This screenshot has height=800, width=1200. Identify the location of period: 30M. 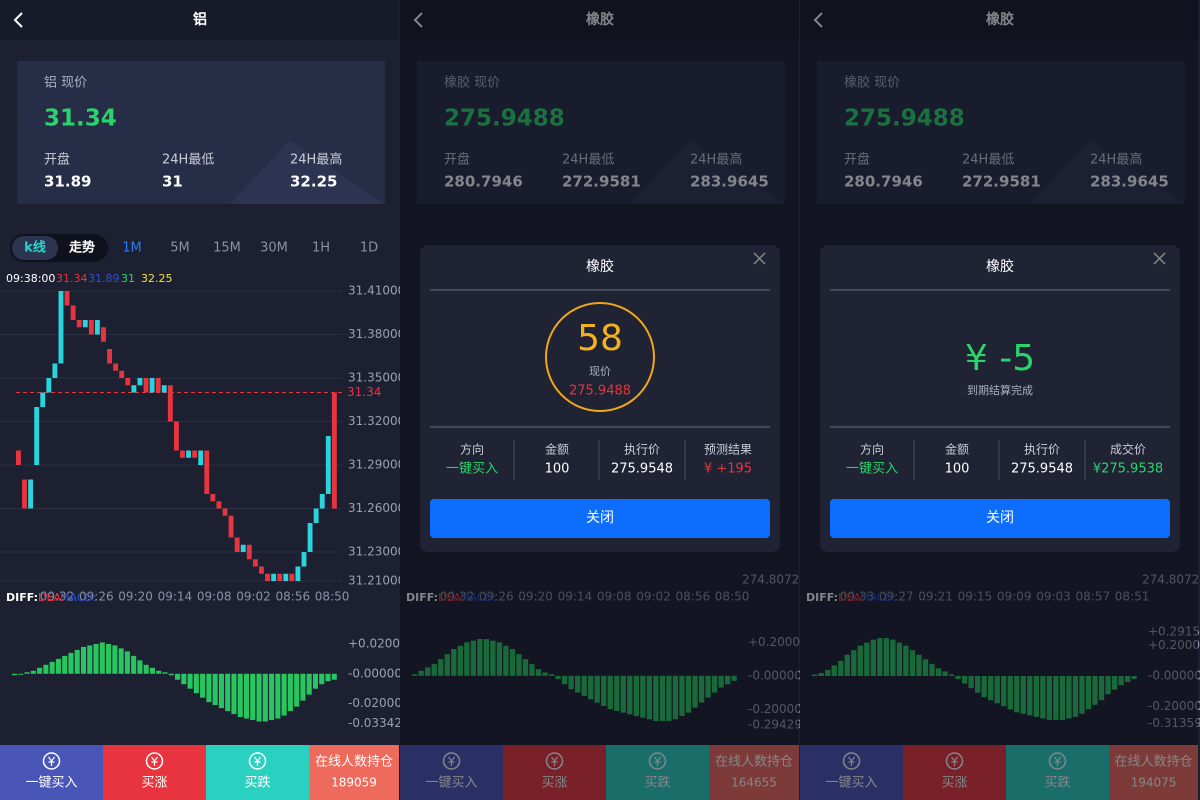
(274, 248).